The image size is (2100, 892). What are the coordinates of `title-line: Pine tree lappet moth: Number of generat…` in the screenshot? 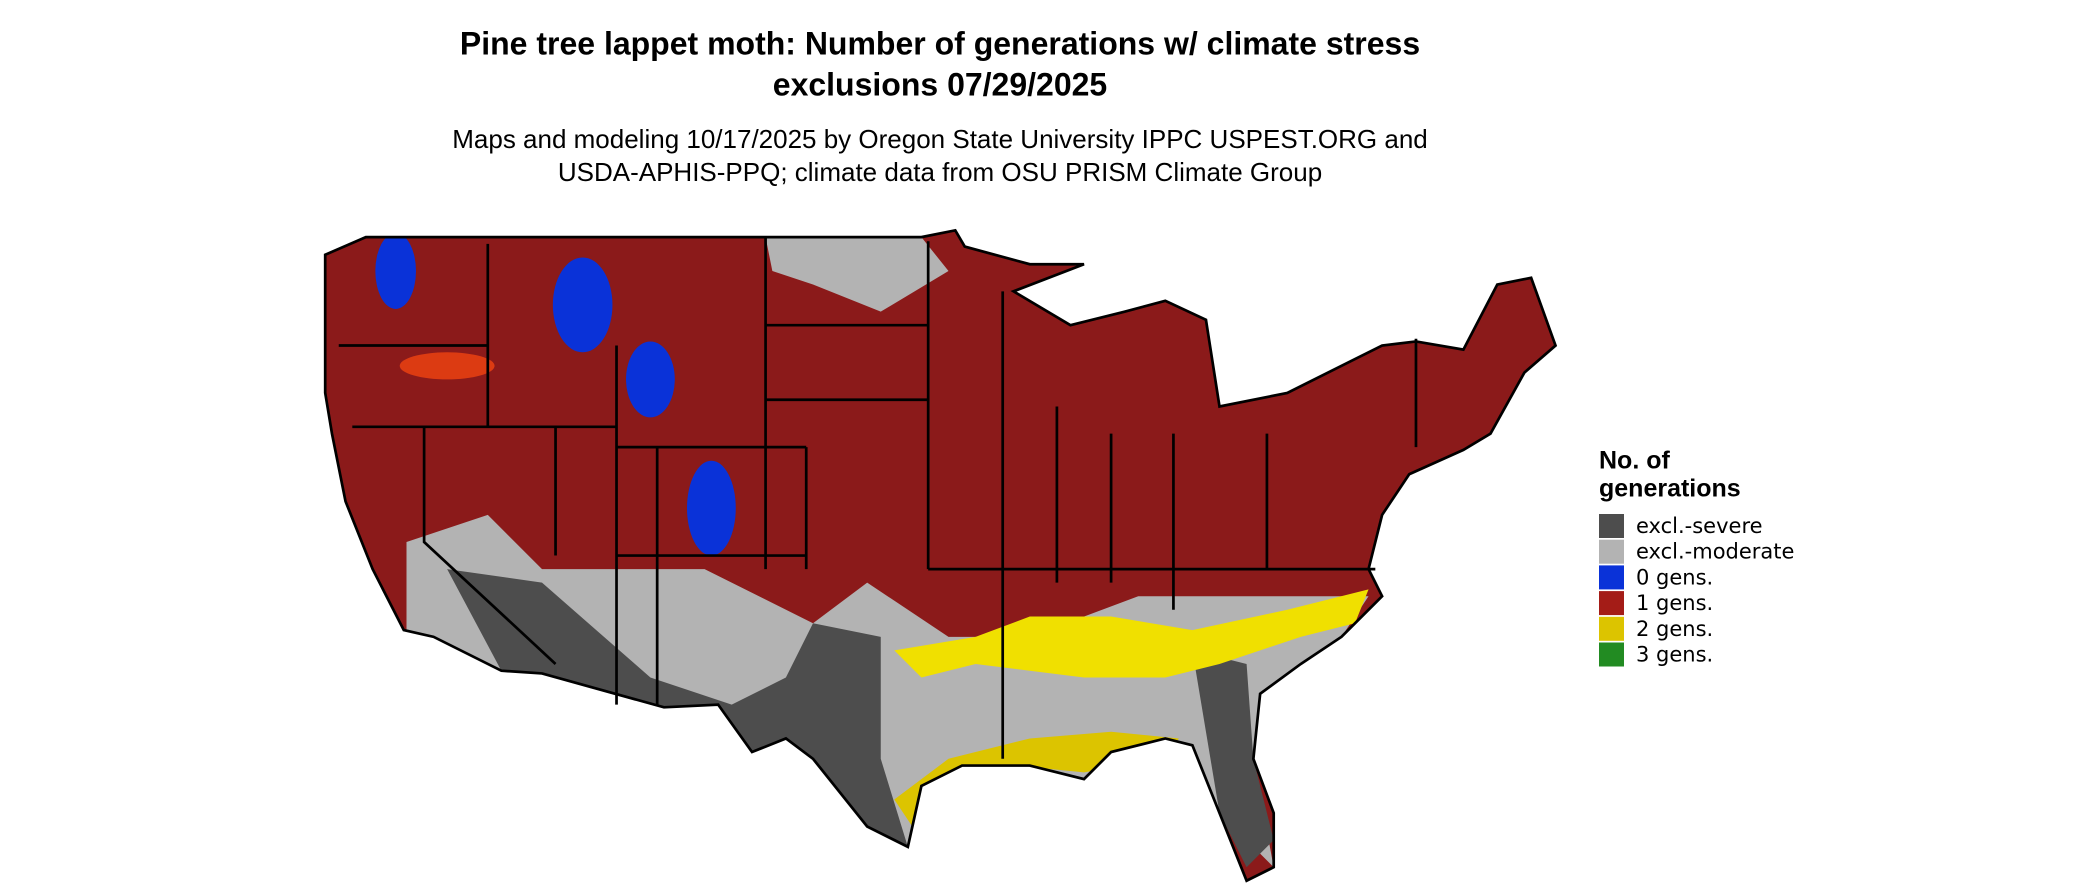 It's located at (940, 43).